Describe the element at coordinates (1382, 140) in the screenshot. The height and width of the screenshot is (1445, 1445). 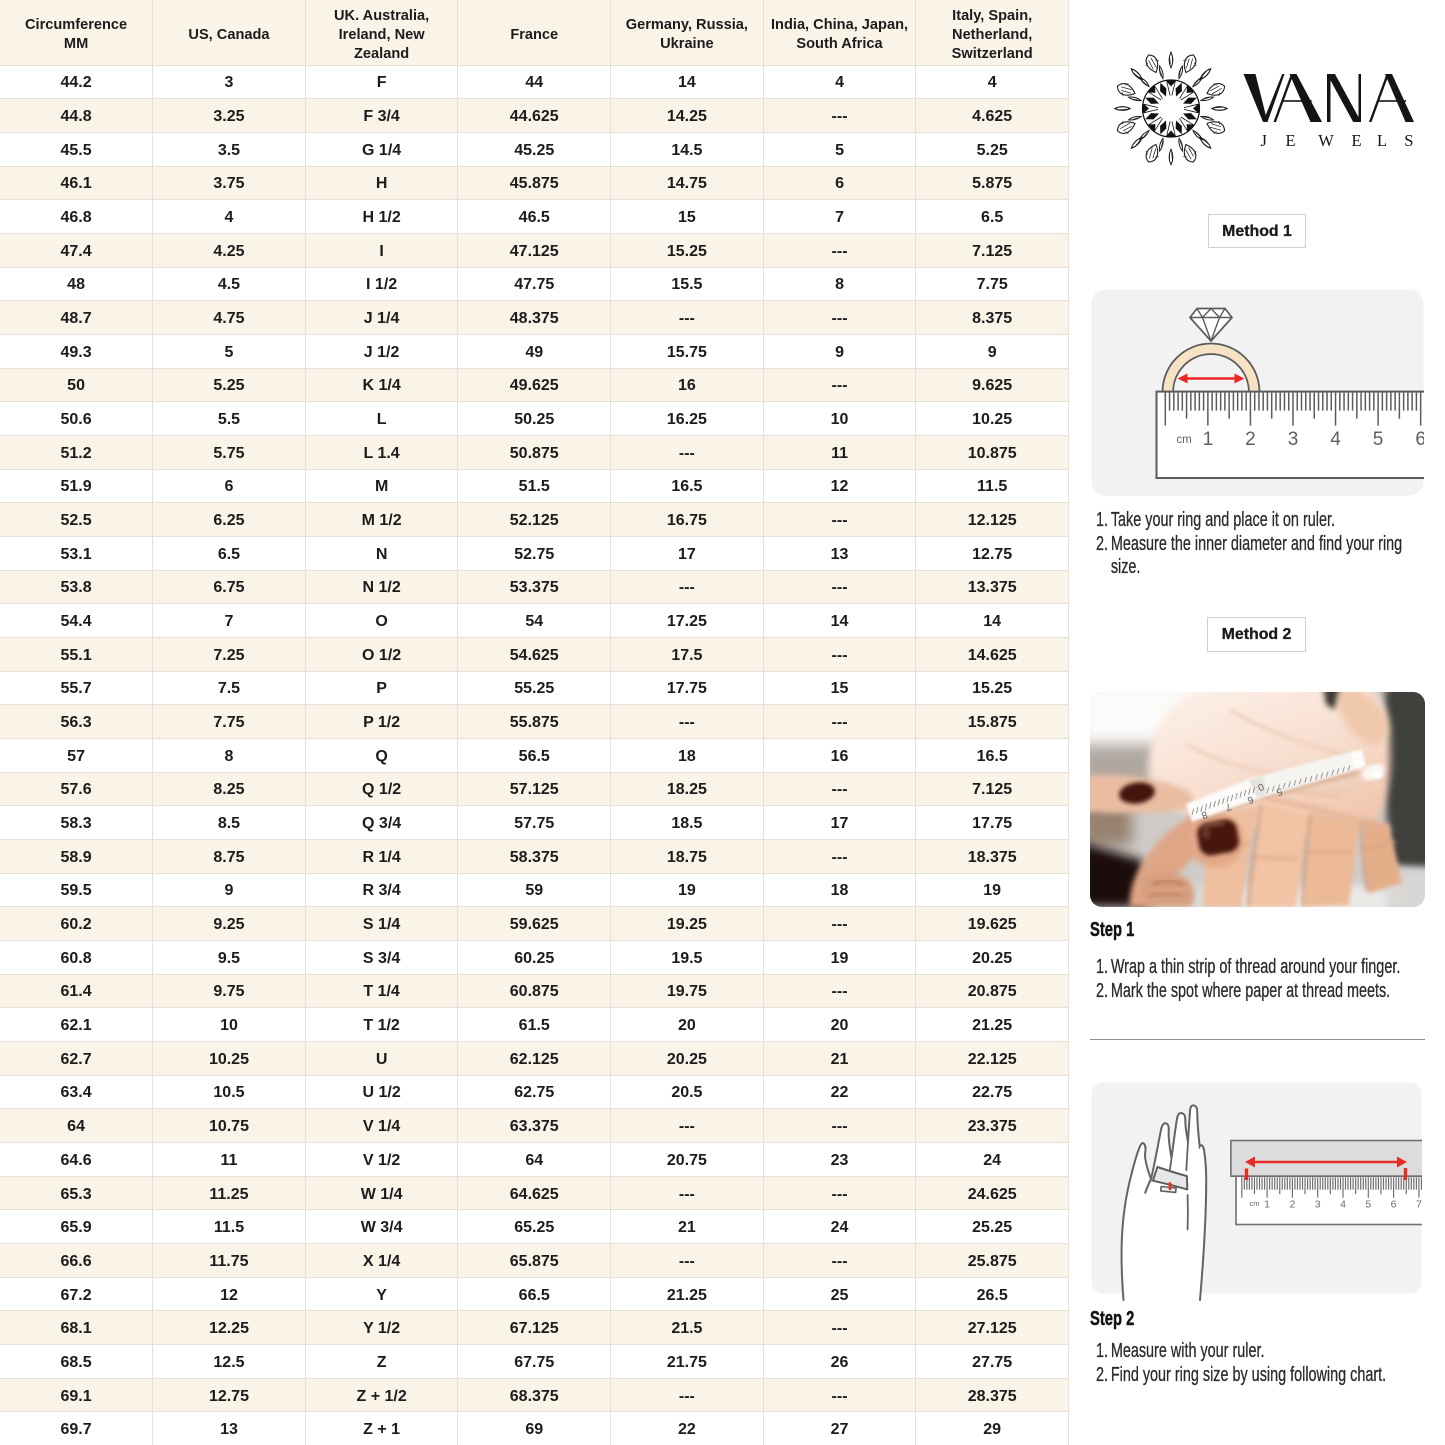
I see `svg-text: L` at that location.